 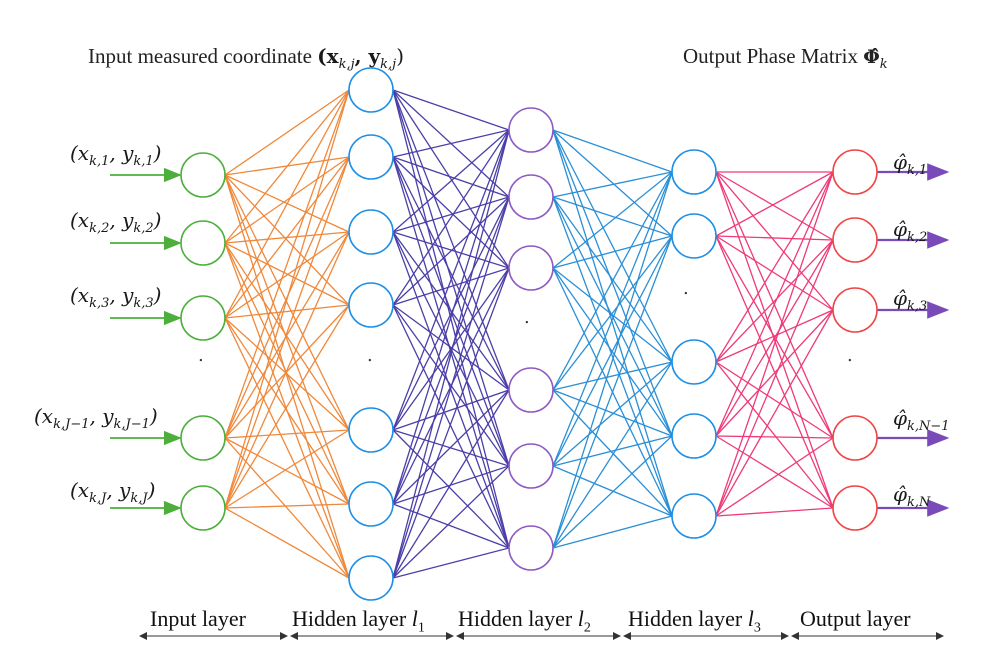 I want to click on input-label-5: (xk,J, yk,J), so click(x=113, y=492).